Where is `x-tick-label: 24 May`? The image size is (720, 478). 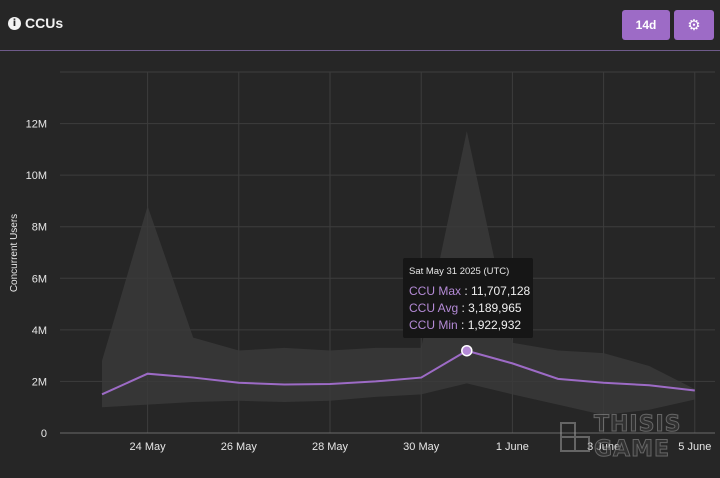
x-tick-label: 24 May is located at coordinates (148, 447).